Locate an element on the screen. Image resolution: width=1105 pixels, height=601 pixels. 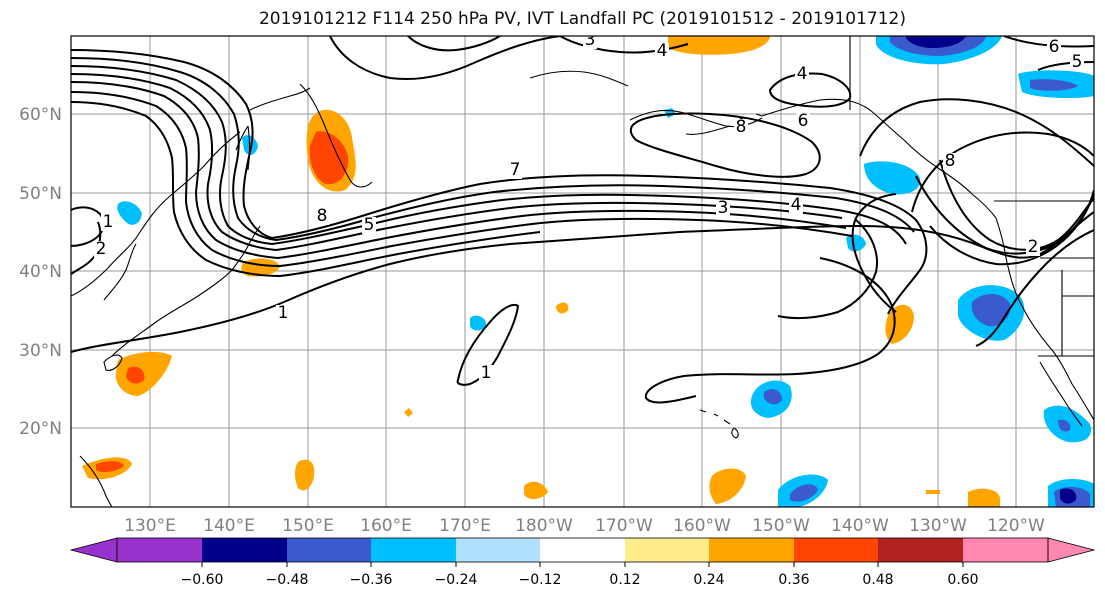
pv-fill-south-145w-core is located at coordinates (804, 493).